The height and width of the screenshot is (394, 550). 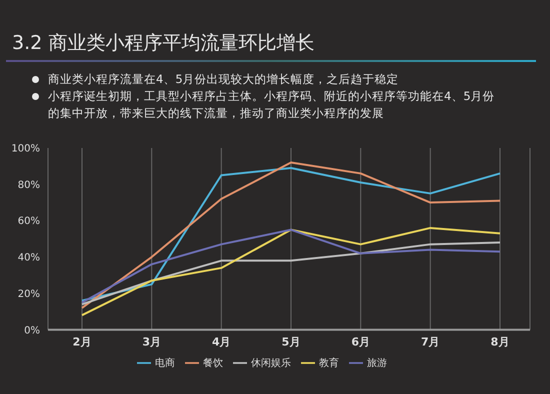 What do you see at coordinates (271, 363) in the screenshot?
I see `legend-label: 休闲娱乐` at bounding box center [271, 363].